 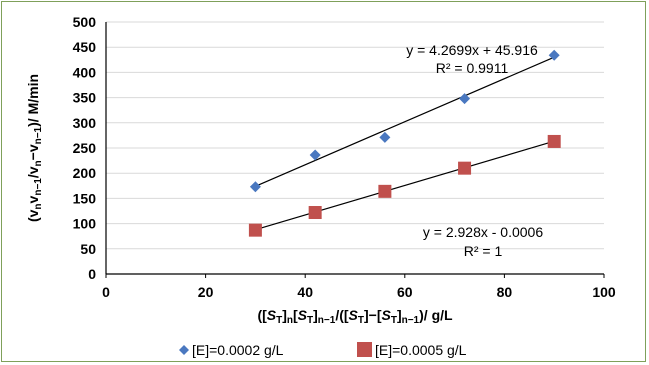 What do you see at coordinates (505, 292) in the screenshot?
I see `x-tick-label: 80` at bounding box center [505, 292].